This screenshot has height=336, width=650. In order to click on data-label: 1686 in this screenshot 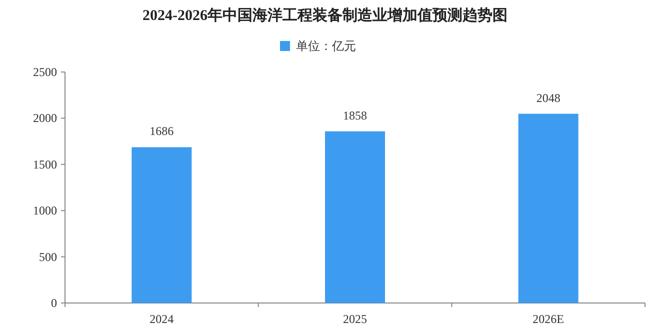, I will do `click(162, 131)`.